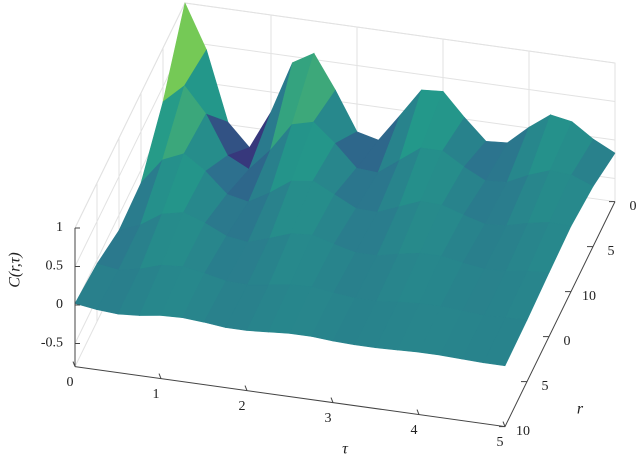  I want to click on z-tick-label: -0.5, so click(52, 343).